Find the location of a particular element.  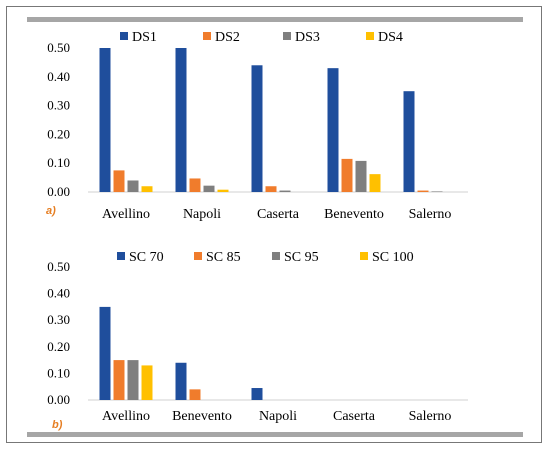

legend-label: SC 70 is located at coordinates (146, 257).